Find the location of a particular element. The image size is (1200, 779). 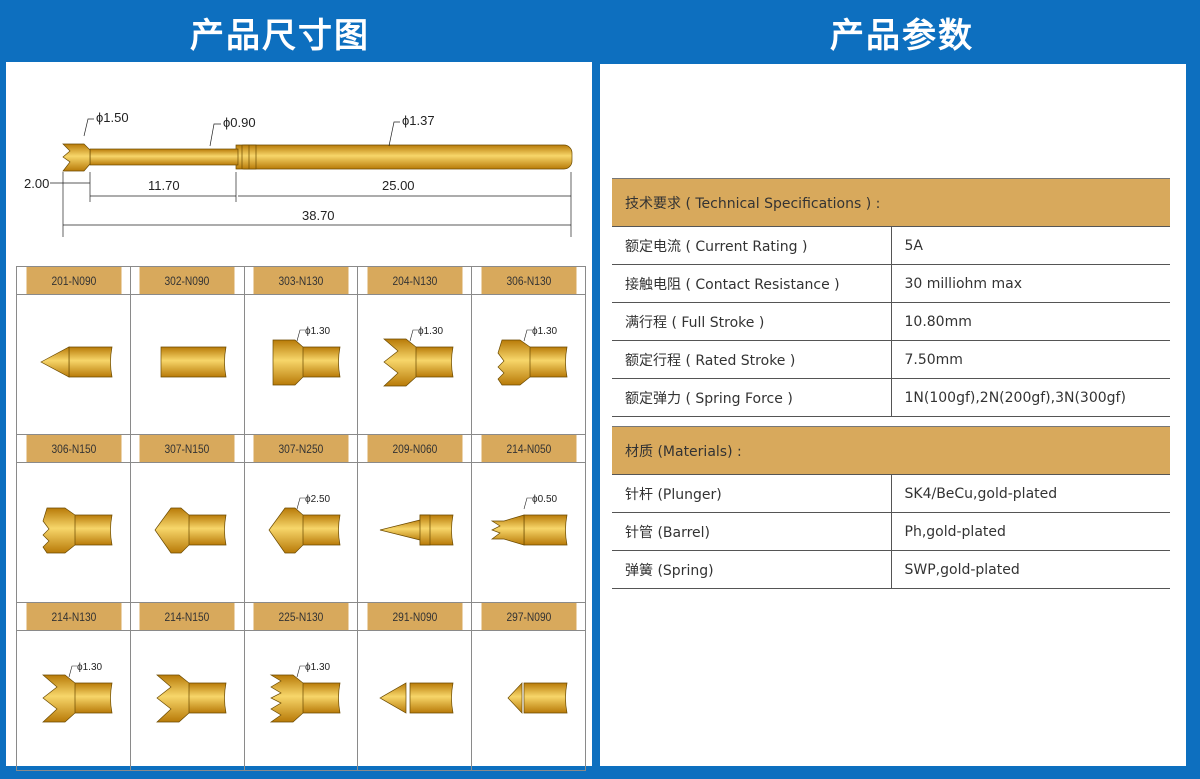

right-section-title: 产品参数 is located at coordinates (902, 36).